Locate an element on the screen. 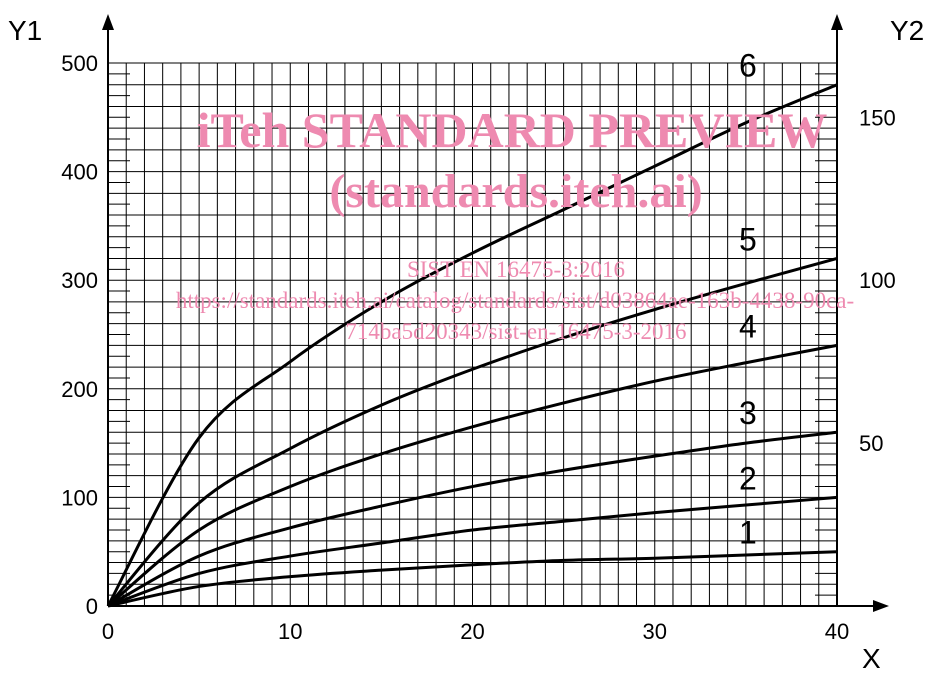 The height and width of the screenshot is (673, 937). x-tick-label: 0 is located at coordinates (108, 631).